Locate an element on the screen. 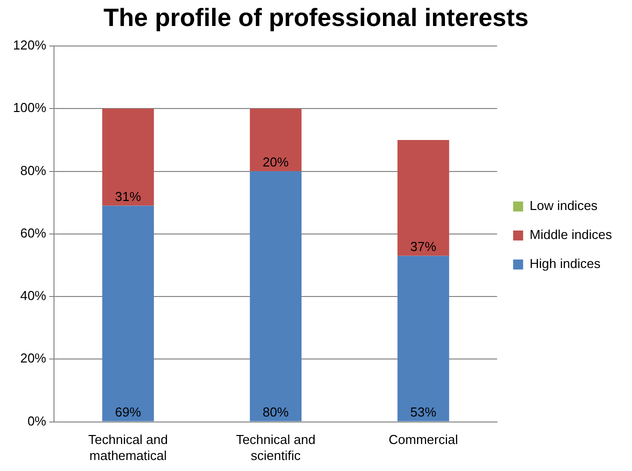 The height and width of the screenshot is (471, 632). x-tick-label: Technical and mathematical is located at coordinates (128, 447).